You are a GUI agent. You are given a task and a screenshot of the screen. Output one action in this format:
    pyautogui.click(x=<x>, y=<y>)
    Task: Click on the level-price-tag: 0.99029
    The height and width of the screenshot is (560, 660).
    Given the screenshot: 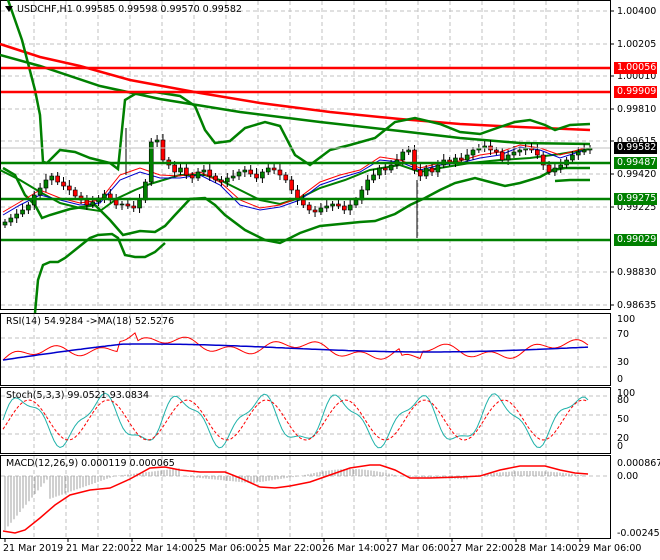 What is the action you would take?
    pyautogui.click(x=635, y=240)
    